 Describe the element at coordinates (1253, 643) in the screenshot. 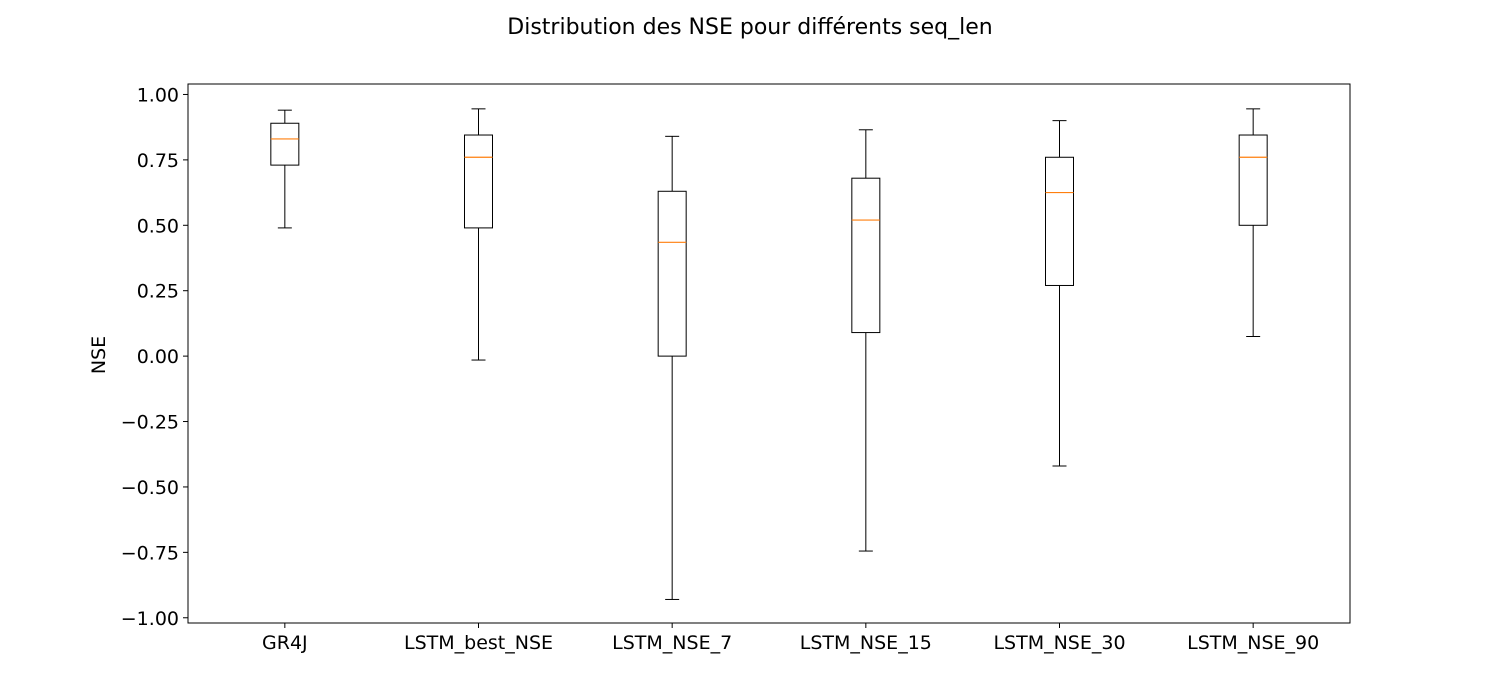

I see `x-tick-label: LSTM_NSE_90` at that location.